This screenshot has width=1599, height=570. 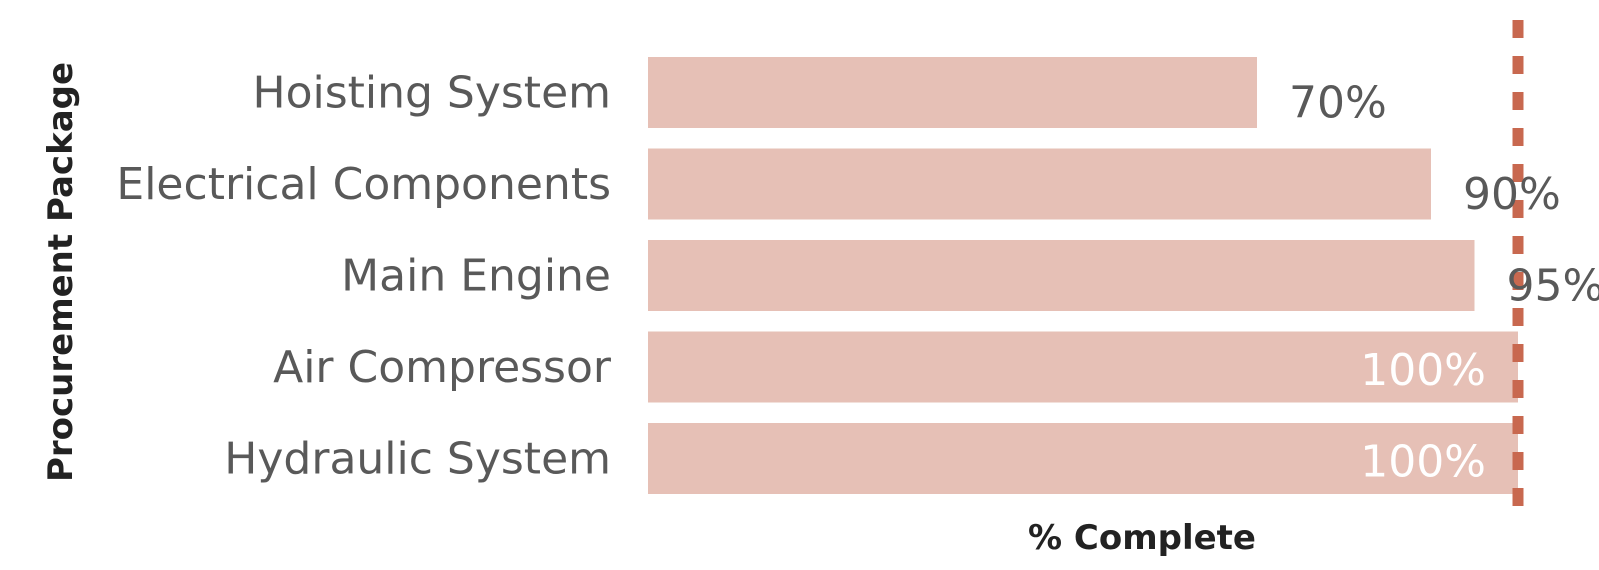 I want to click on x-axis-title: % Complete, so click(x=1142, y=538).